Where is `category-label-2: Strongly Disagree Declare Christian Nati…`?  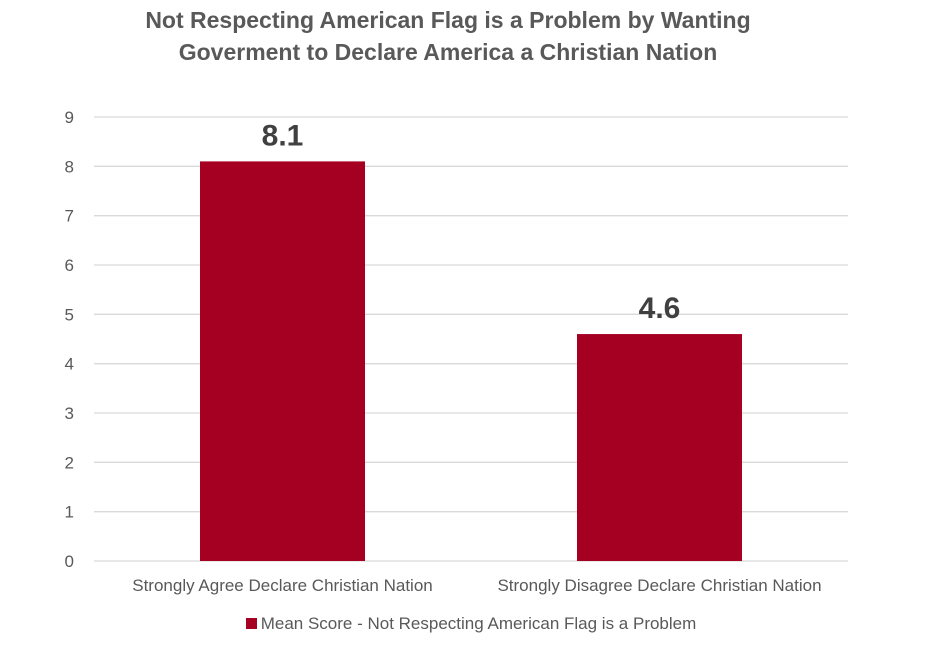 category-label-2: Strongly Disagree Declare Christian Nati… is located at coordinates (659, 585).